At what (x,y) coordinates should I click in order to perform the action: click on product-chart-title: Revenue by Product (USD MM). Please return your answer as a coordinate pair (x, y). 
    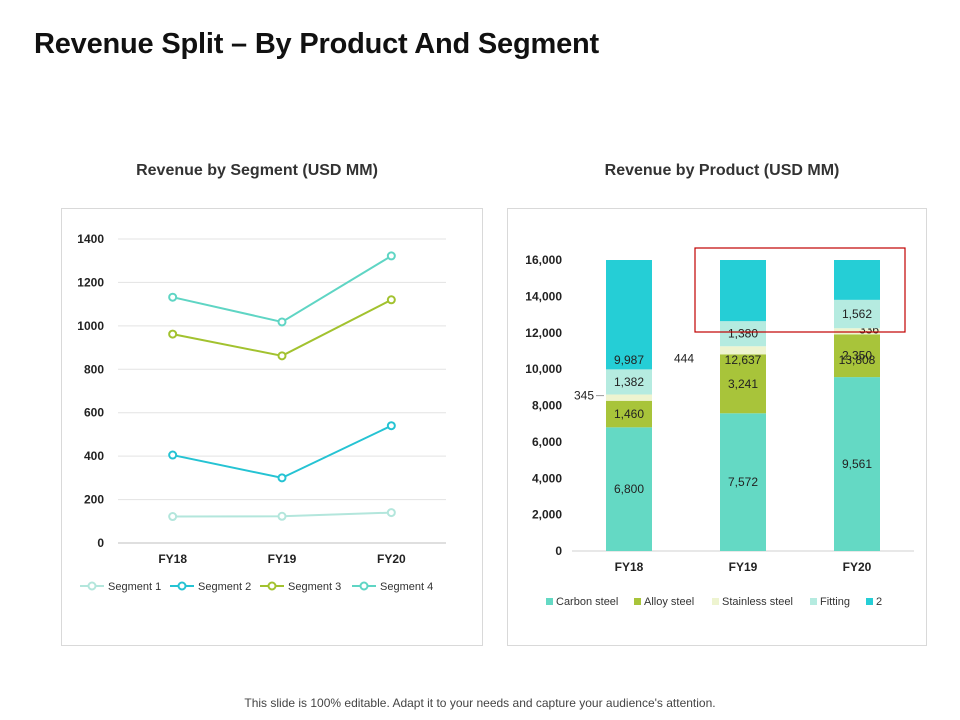
    Looking at the image, I should click on (722, 170).